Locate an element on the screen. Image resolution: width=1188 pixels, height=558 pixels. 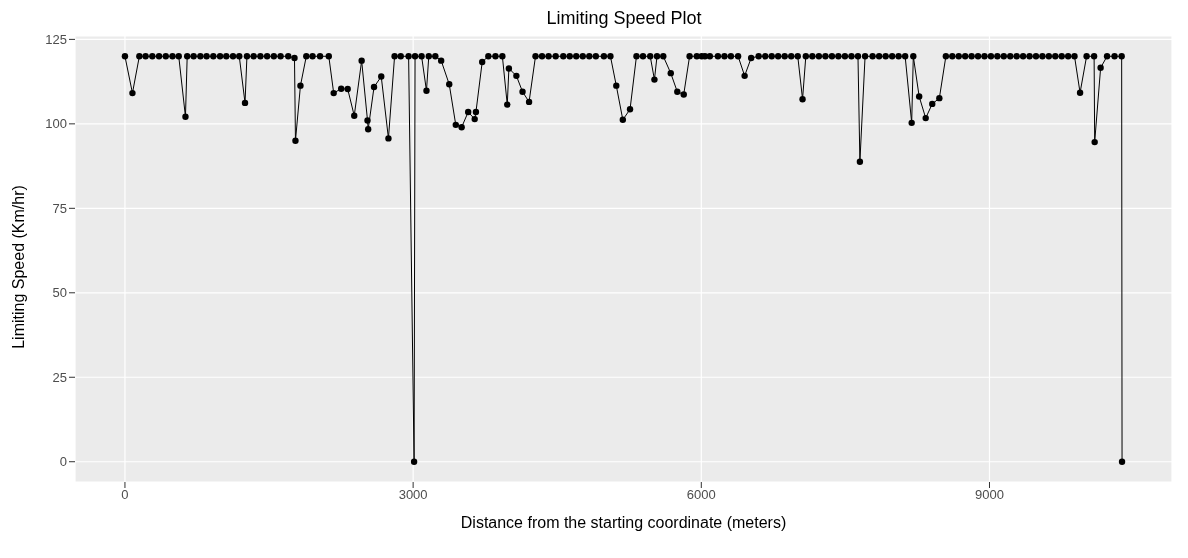
y-tick-label: 100 is located at coordinates (56, 124).